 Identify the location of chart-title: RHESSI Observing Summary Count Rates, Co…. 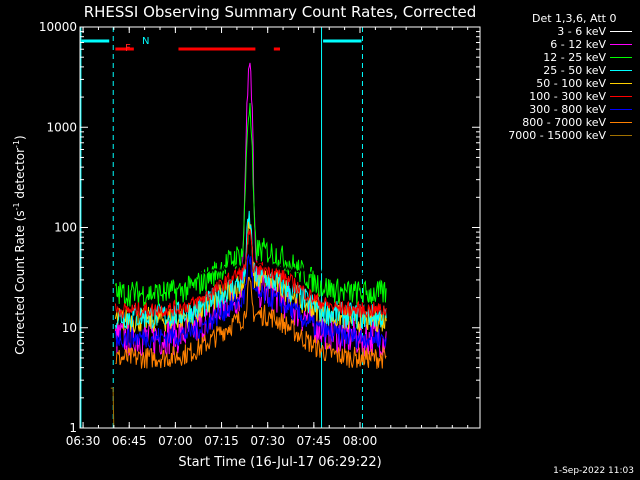
(280, 12).